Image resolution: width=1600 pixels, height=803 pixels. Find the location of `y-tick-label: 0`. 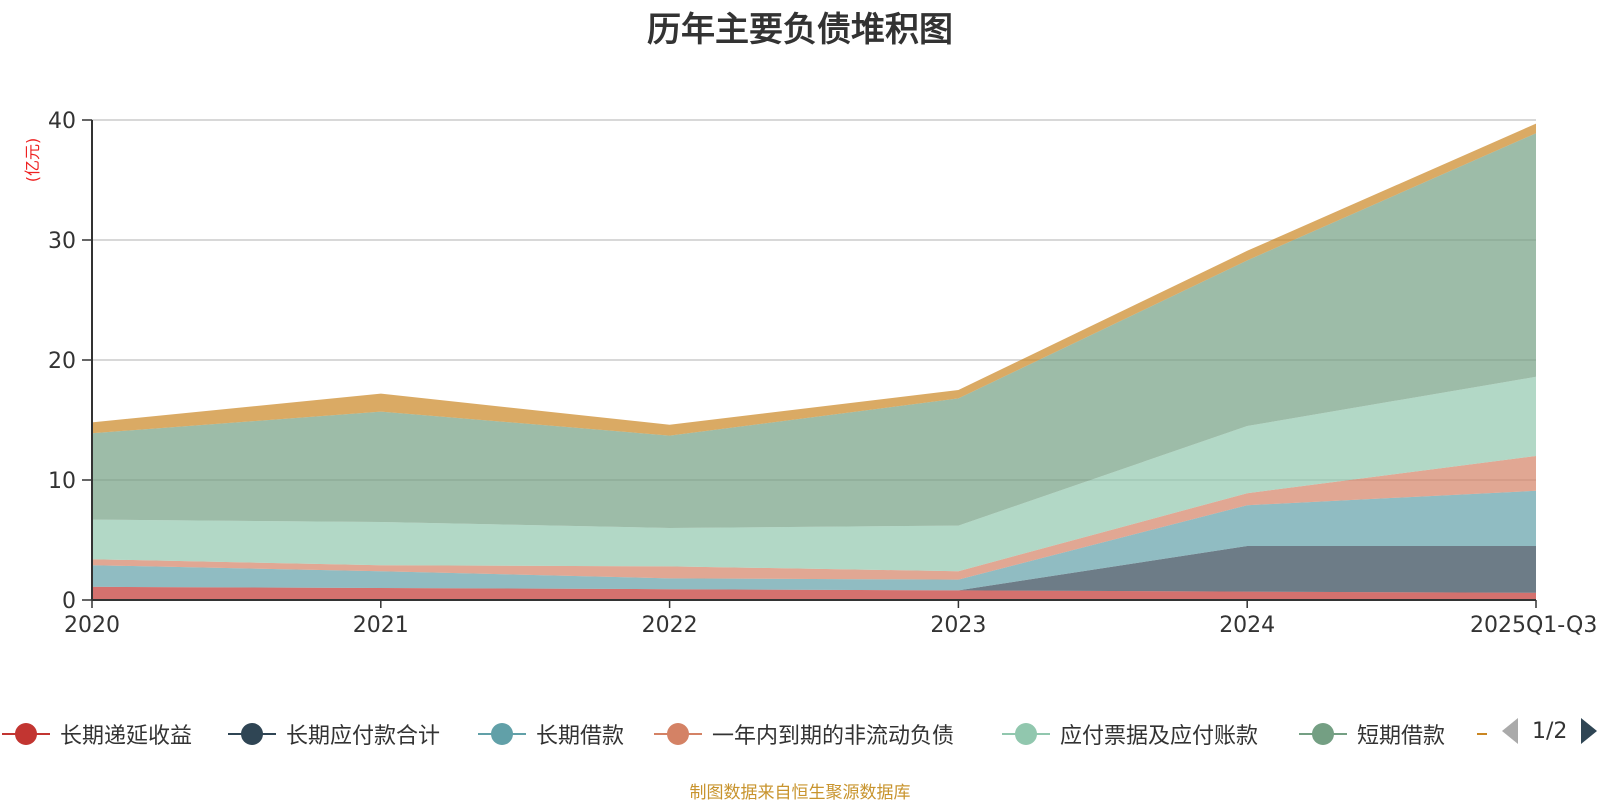

y-tick-label: 0 is located at coordinates (69, 601).